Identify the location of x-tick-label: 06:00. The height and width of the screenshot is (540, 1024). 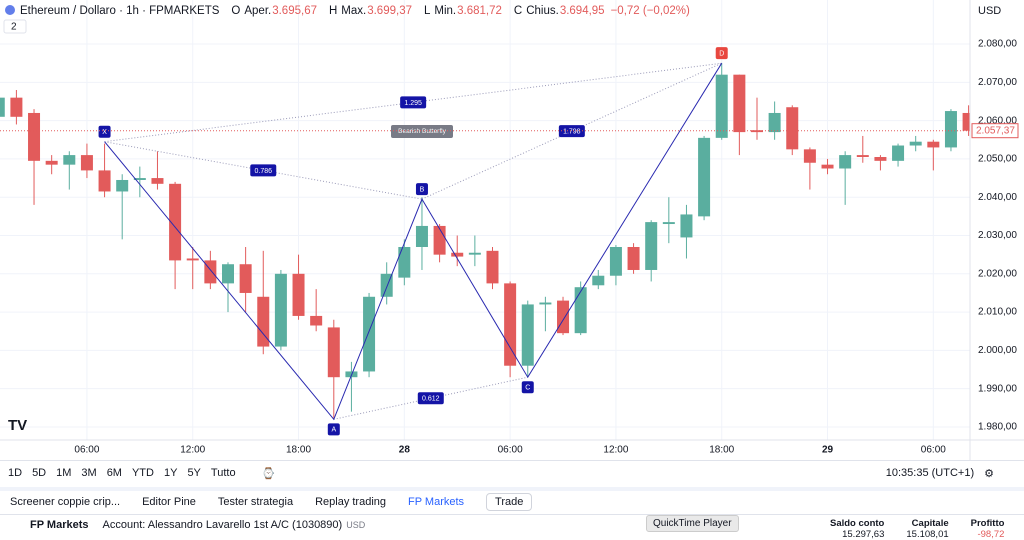
(86, 450).